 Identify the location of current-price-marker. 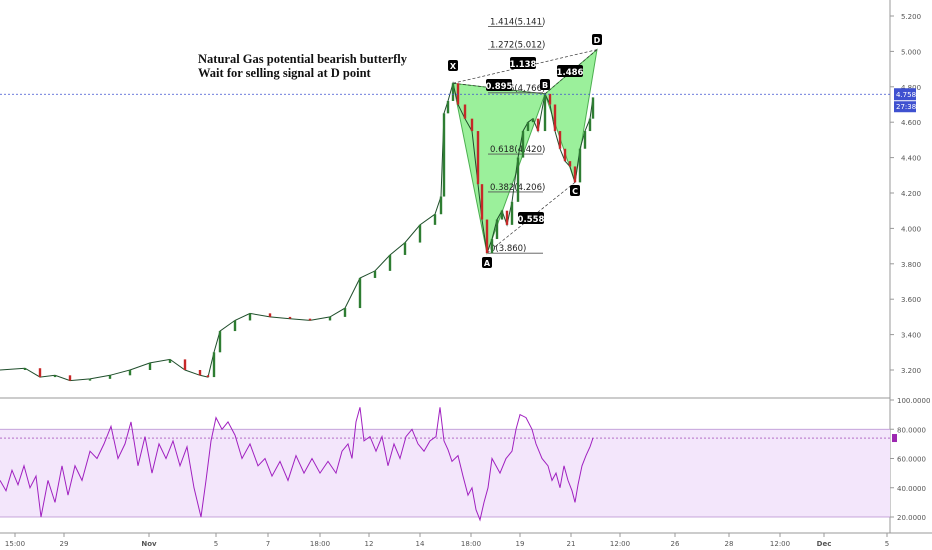
(905, 94).